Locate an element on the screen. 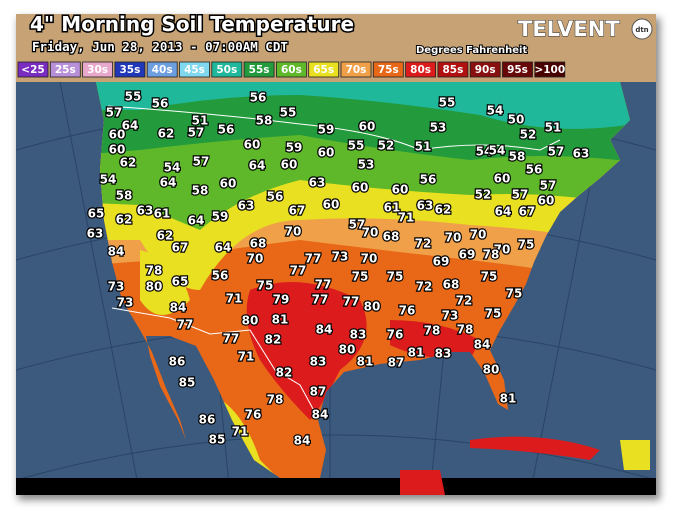  temperature-label: 71 is located at coordinates (246, 357).